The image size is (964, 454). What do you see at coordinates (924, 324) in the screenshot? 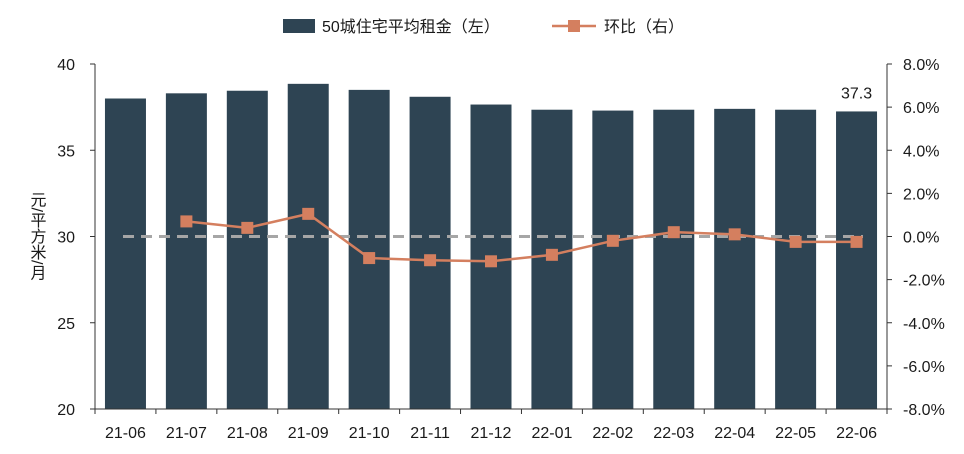
I see `right-tick-label: -4.0%` at bounding box center [924, 324].